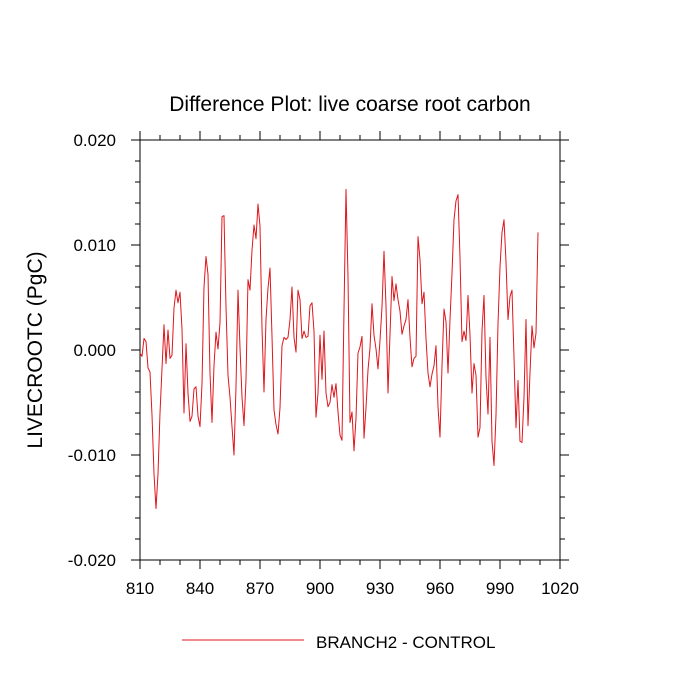  Describe the element at coordinates (320, 588) in the screenshot. I see `x-tick-label: 900` at that location.